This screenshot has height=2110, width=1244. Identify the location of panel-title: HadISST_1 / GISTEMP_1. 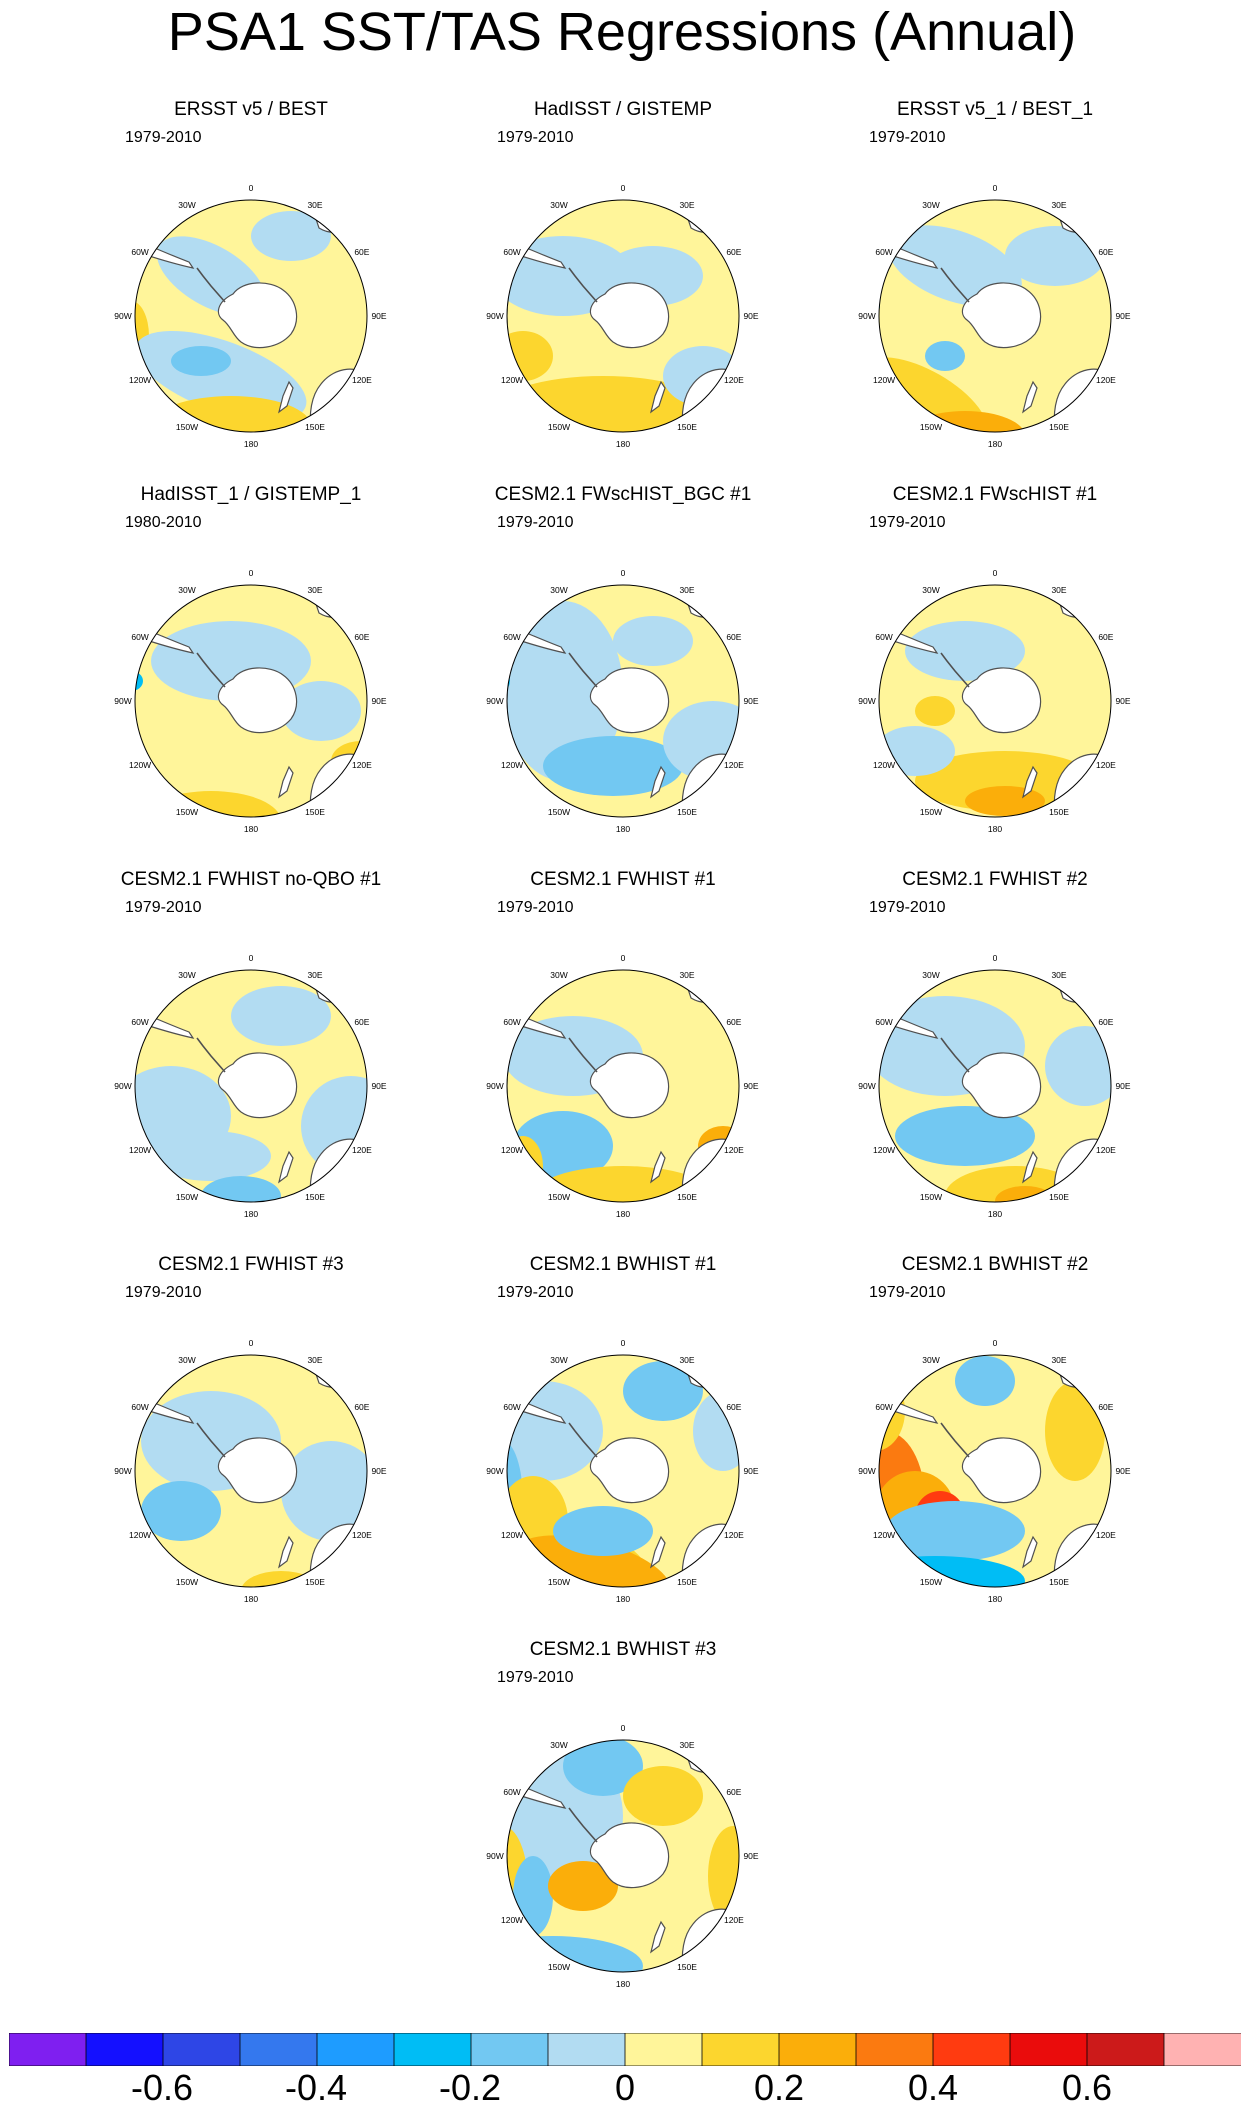
(251, 494).